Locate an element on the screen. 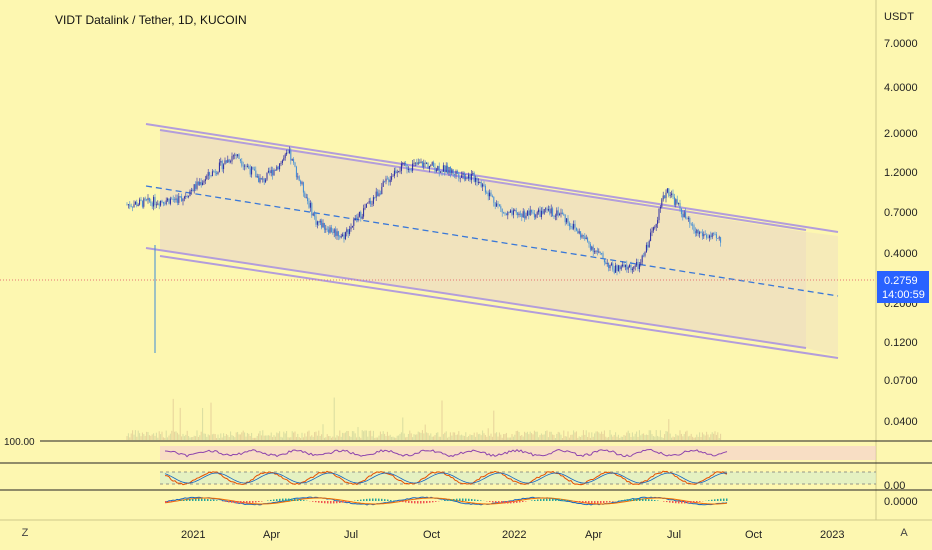  price-tag-value: 0.2759 is located at coordinates (901, 281).